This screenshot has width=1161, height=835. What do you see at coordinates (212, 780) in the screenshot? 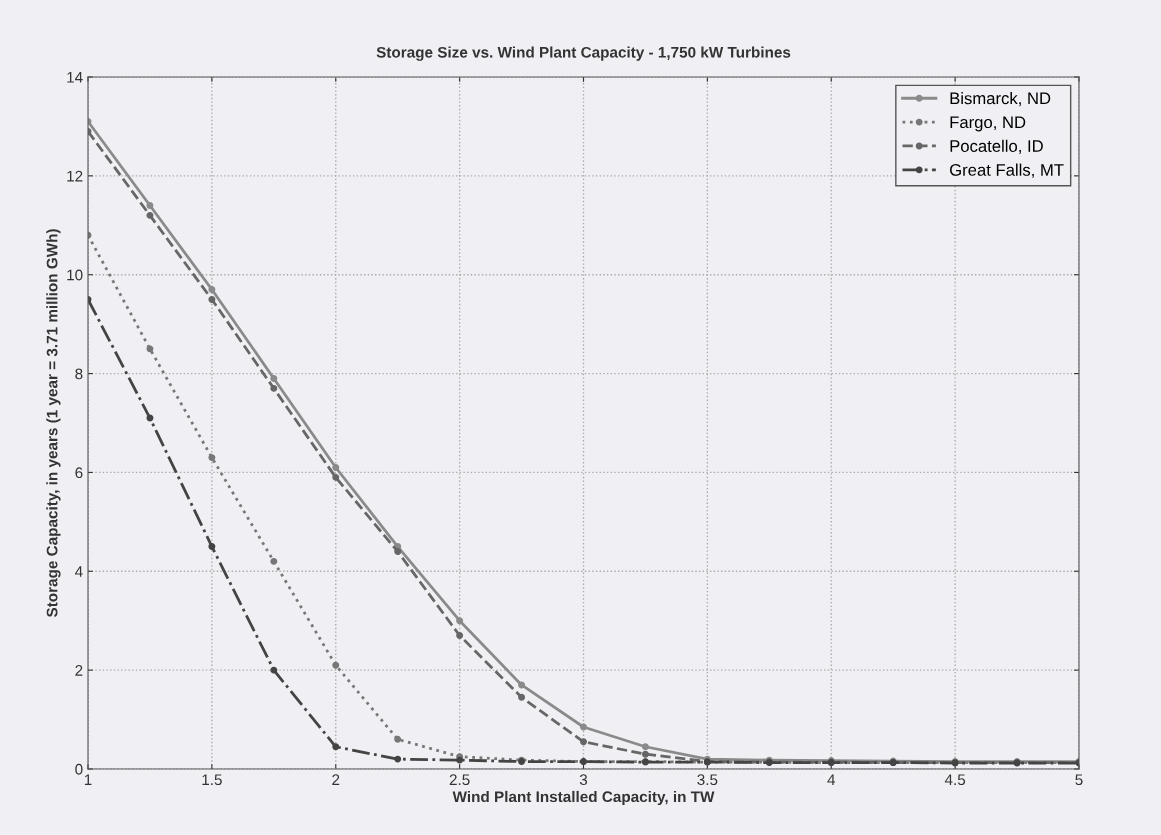
I see `x-tick-label: 1.5` at bounding box center [212, 780].